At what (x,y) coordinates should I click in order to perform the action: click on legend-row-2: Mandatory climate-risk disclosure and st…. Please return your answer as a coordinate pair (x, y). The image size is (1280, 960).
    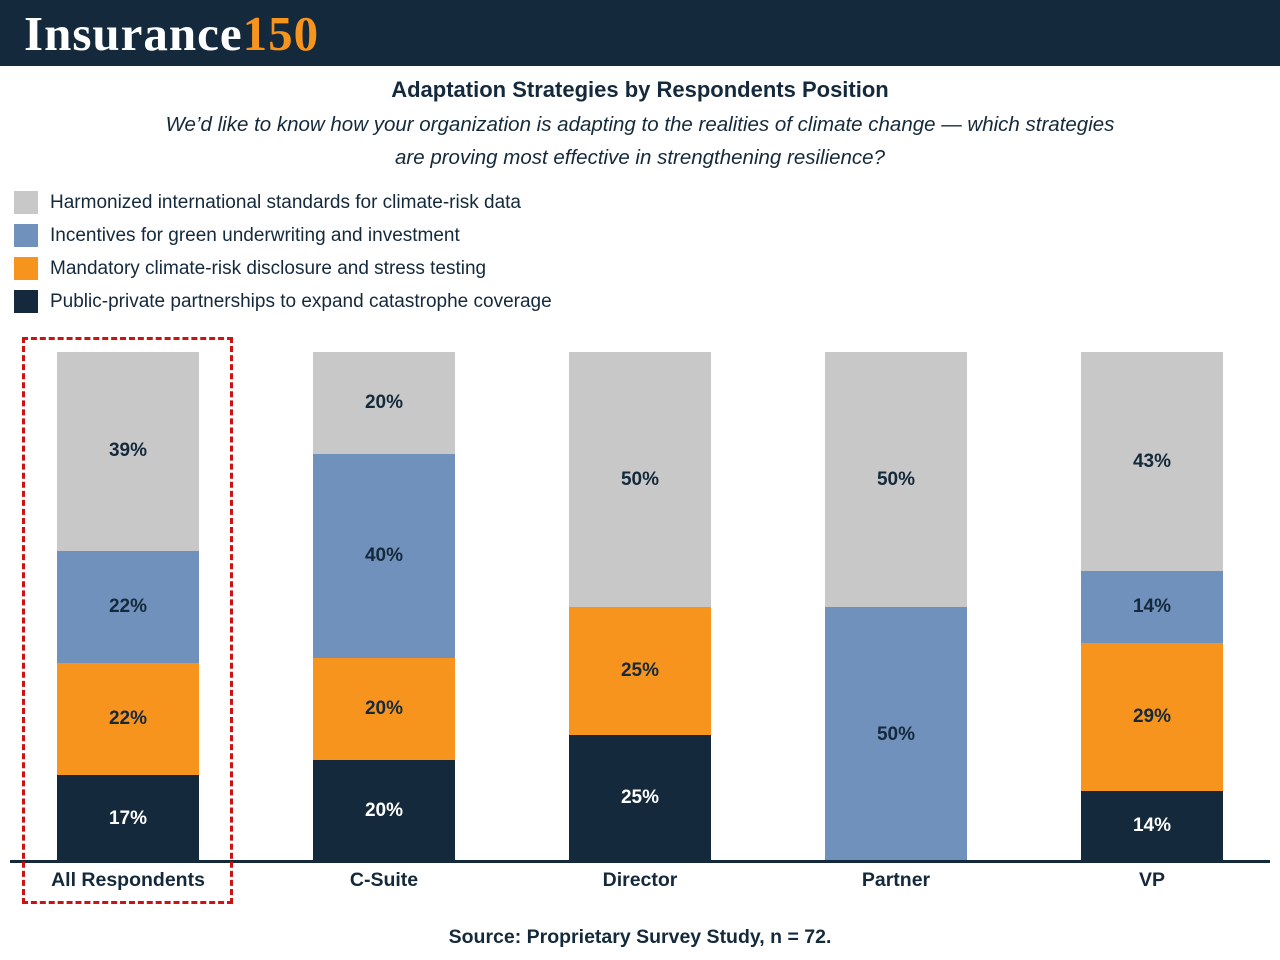
    Looking at the image, I should click on (283, 268).